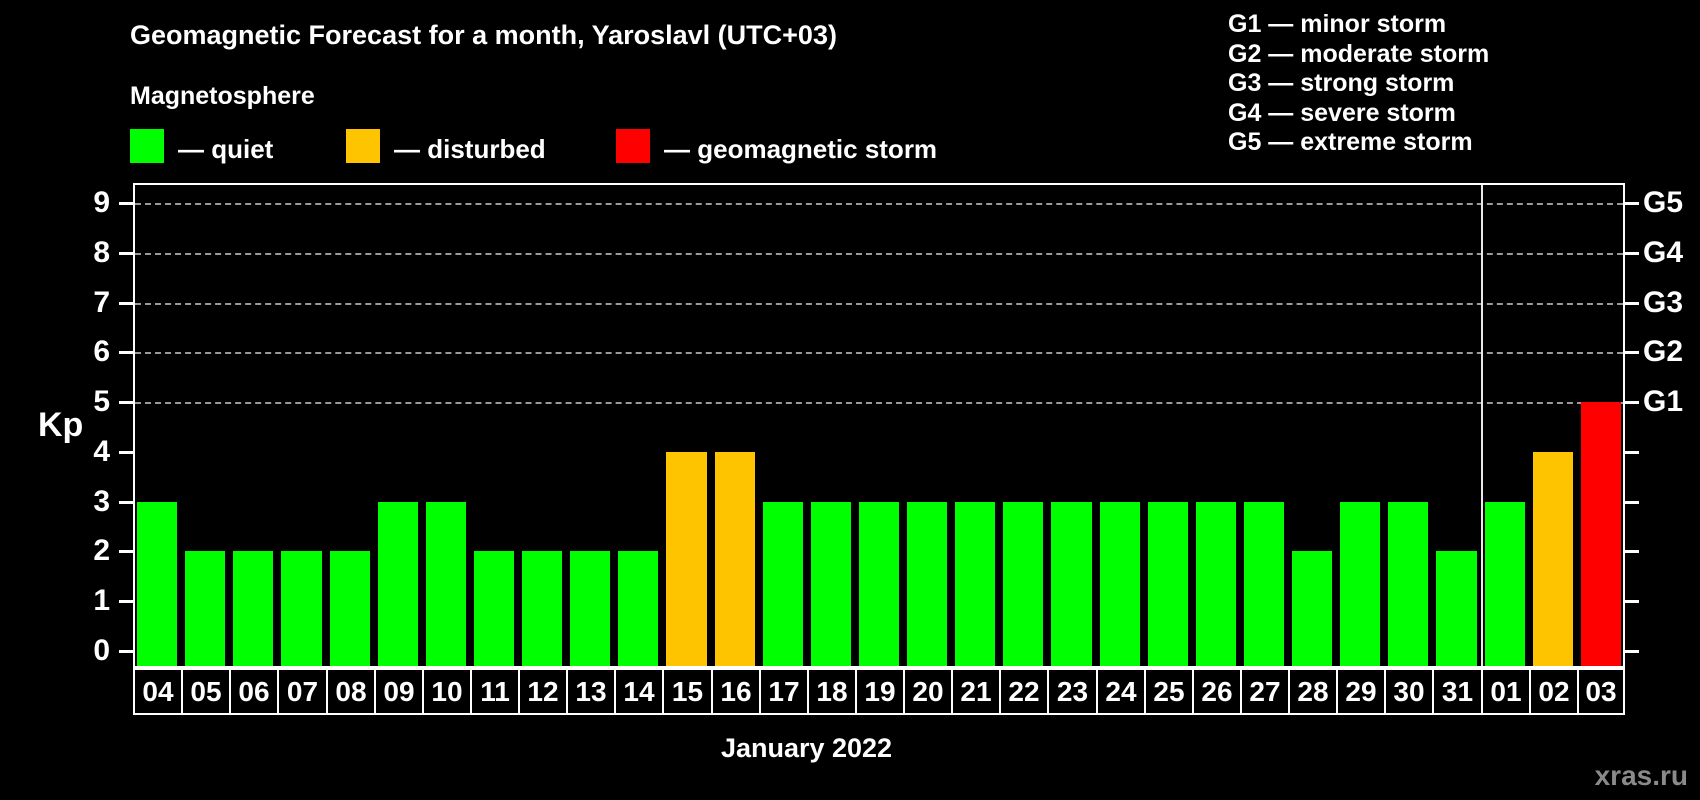 This screenshot has height=800, width=1700. I want to click on y-tick-label: 5, so click(101, 401).